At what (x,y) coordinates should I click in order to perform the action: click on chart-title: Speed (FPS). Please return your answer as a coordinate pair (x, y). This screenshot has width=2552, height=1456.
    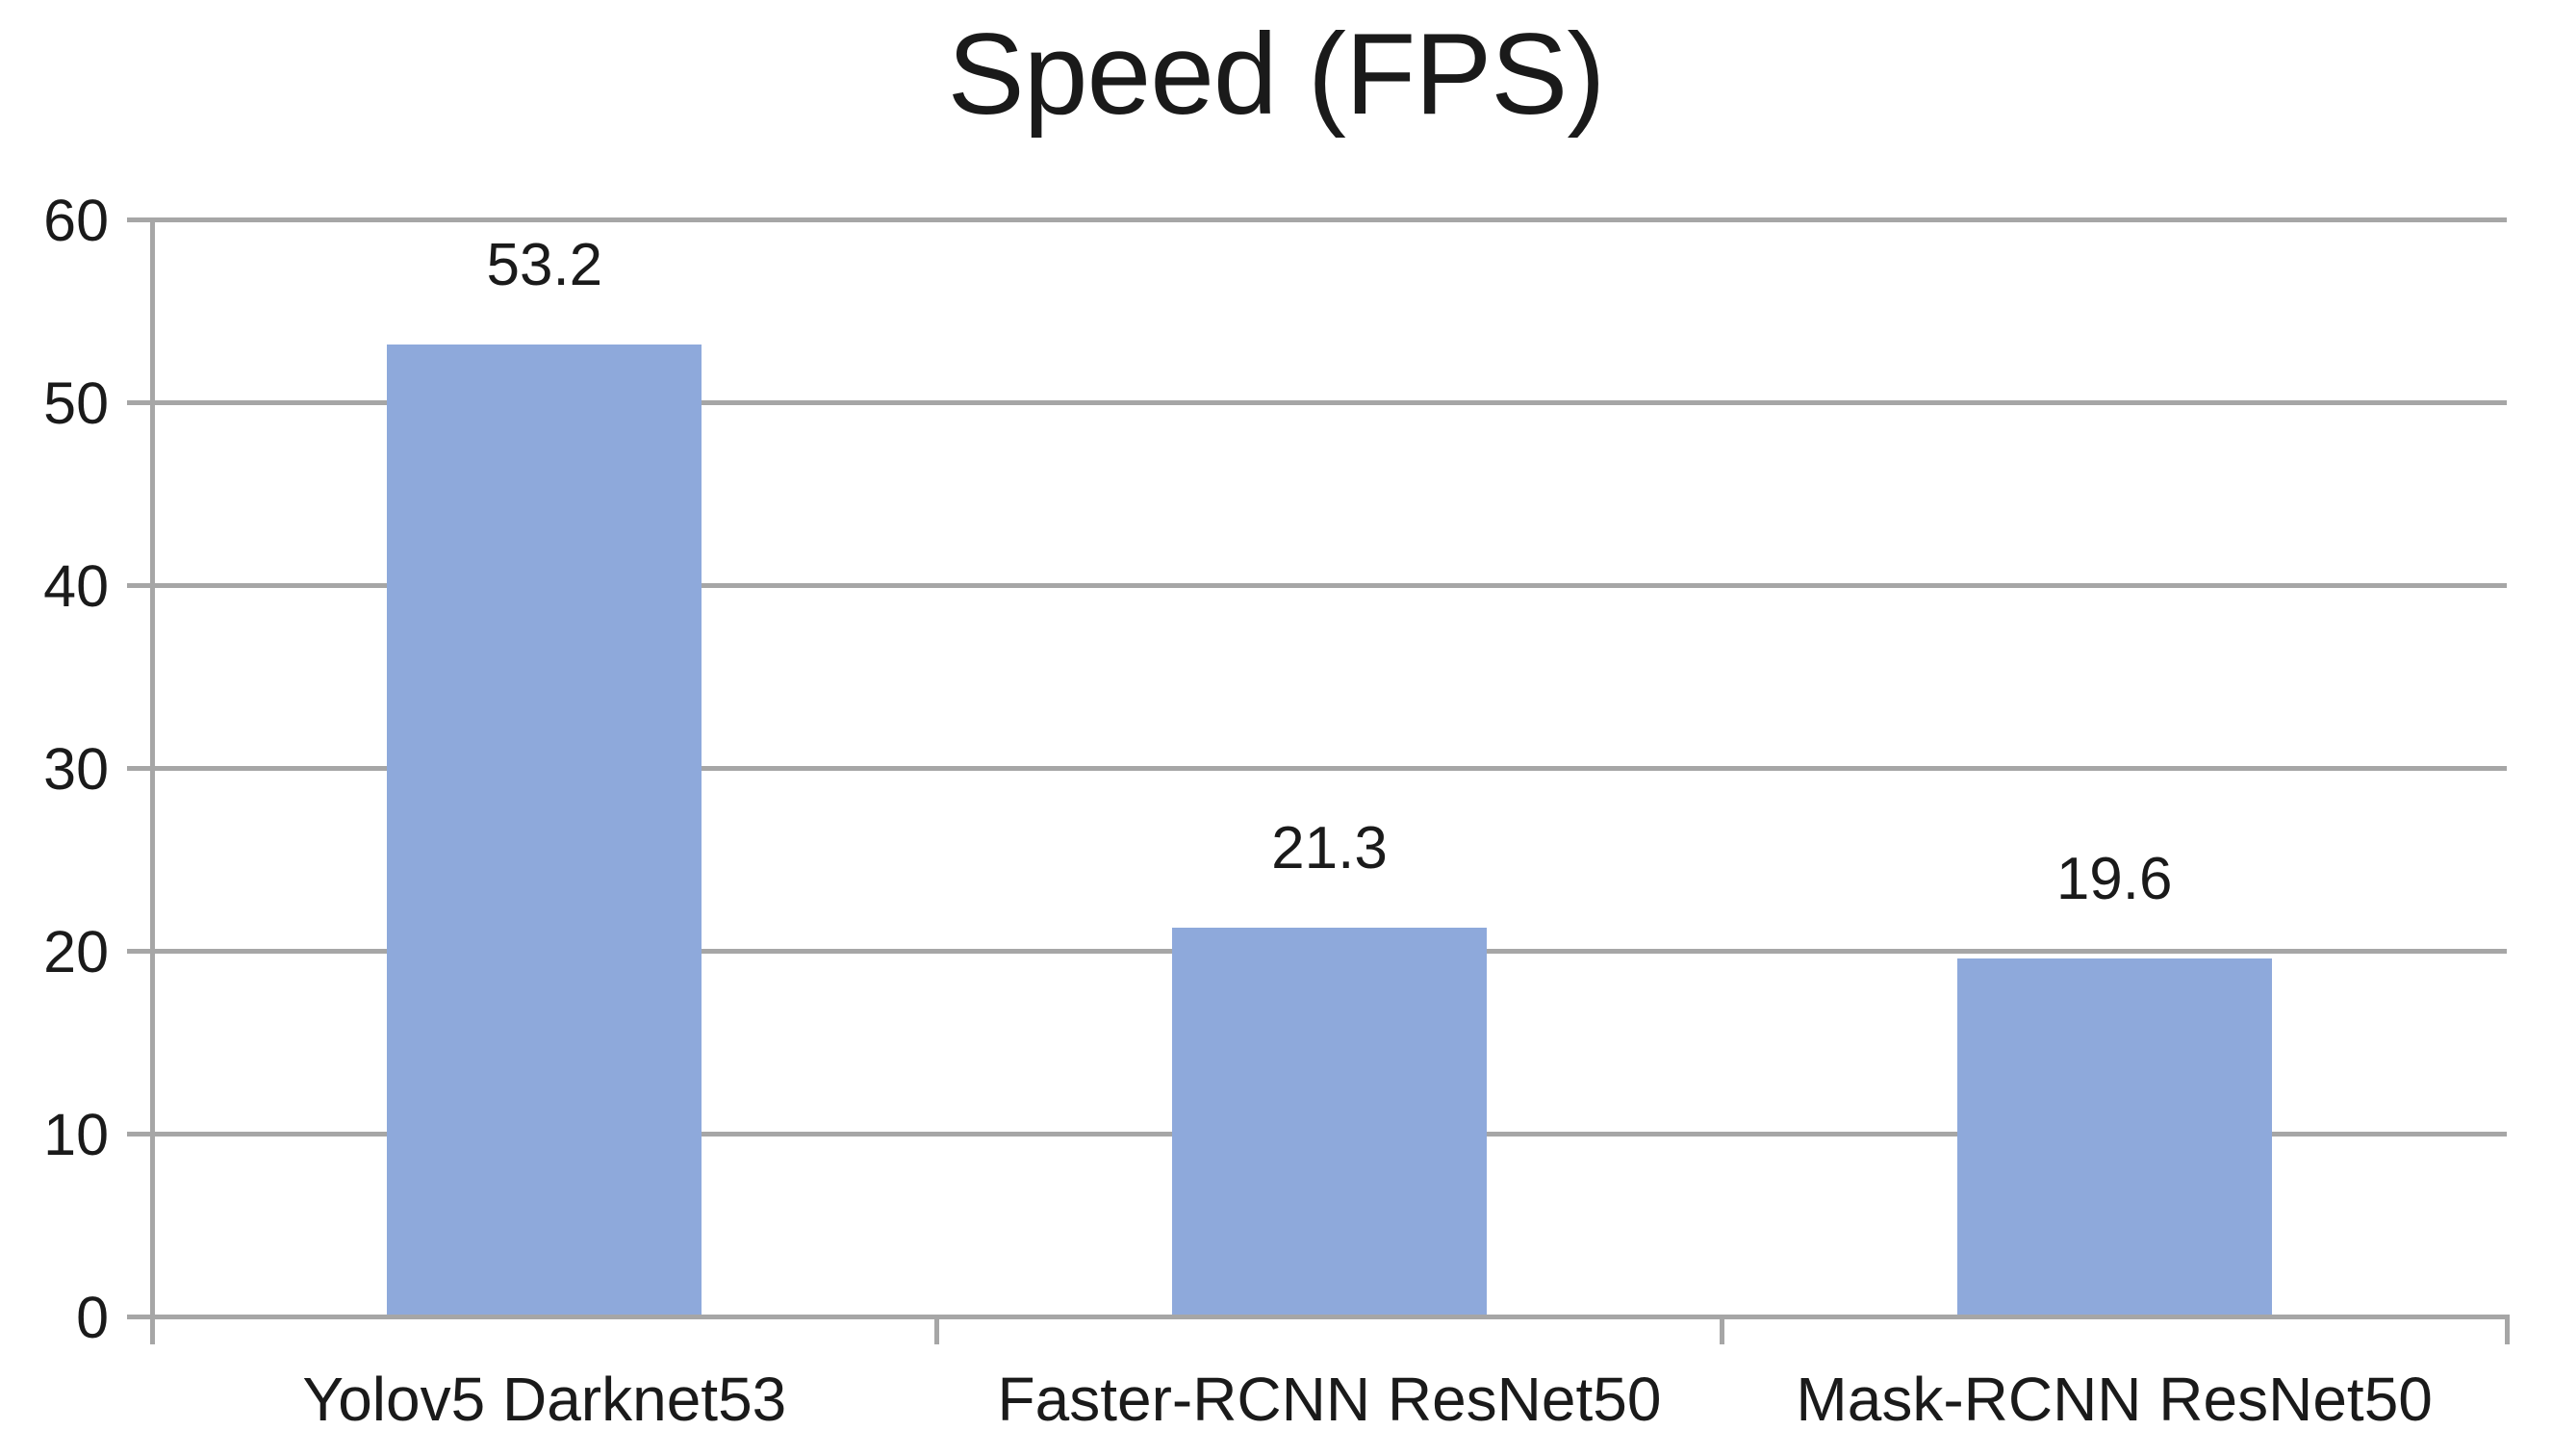
    Looking at the image, I should click on (1276, 74).